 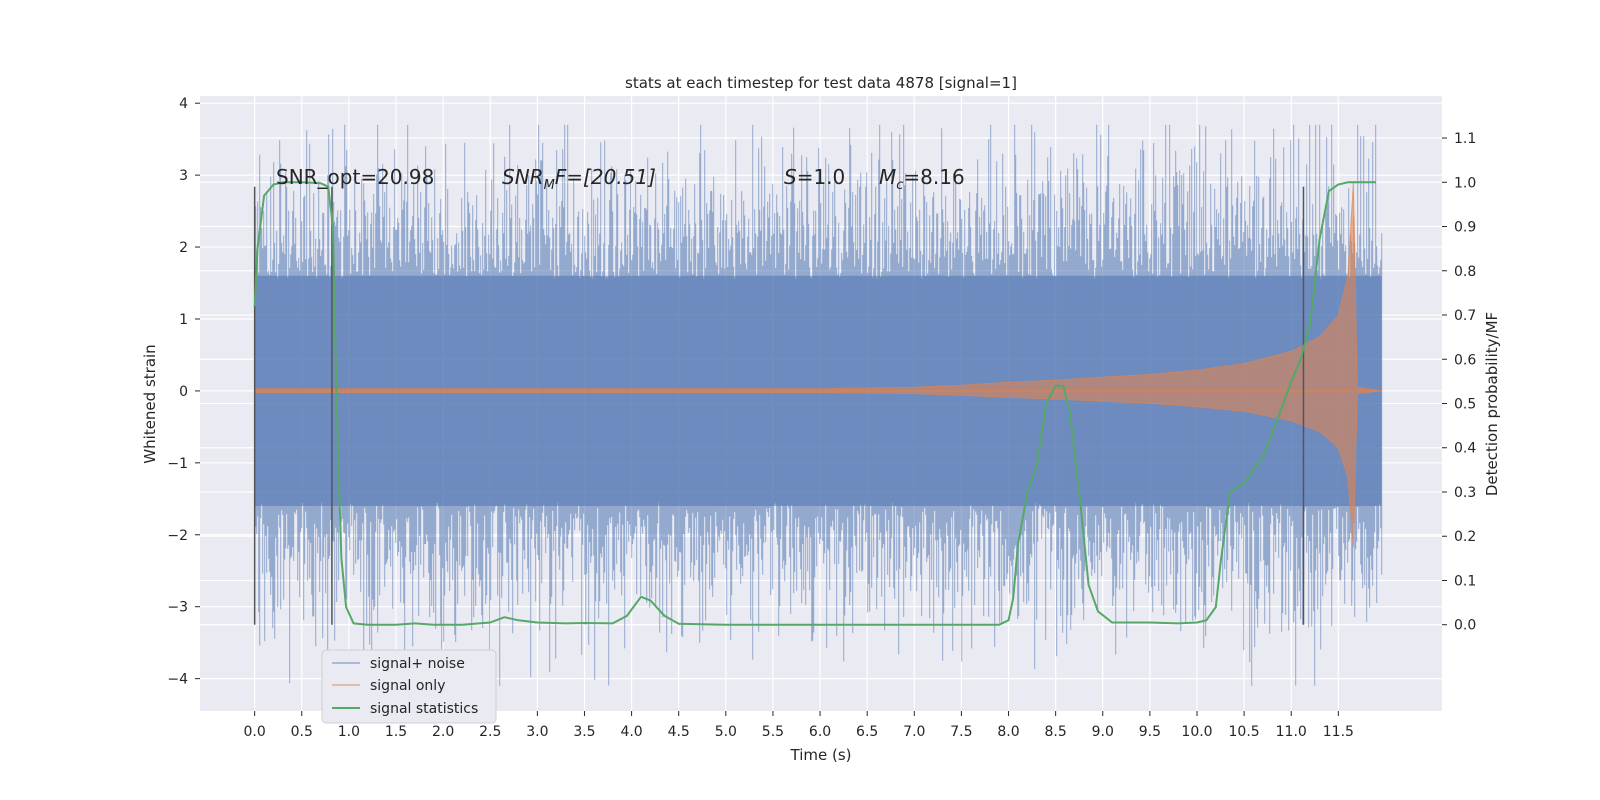 I want to click on y-tick-label: 4, so click(x=183, y=104).